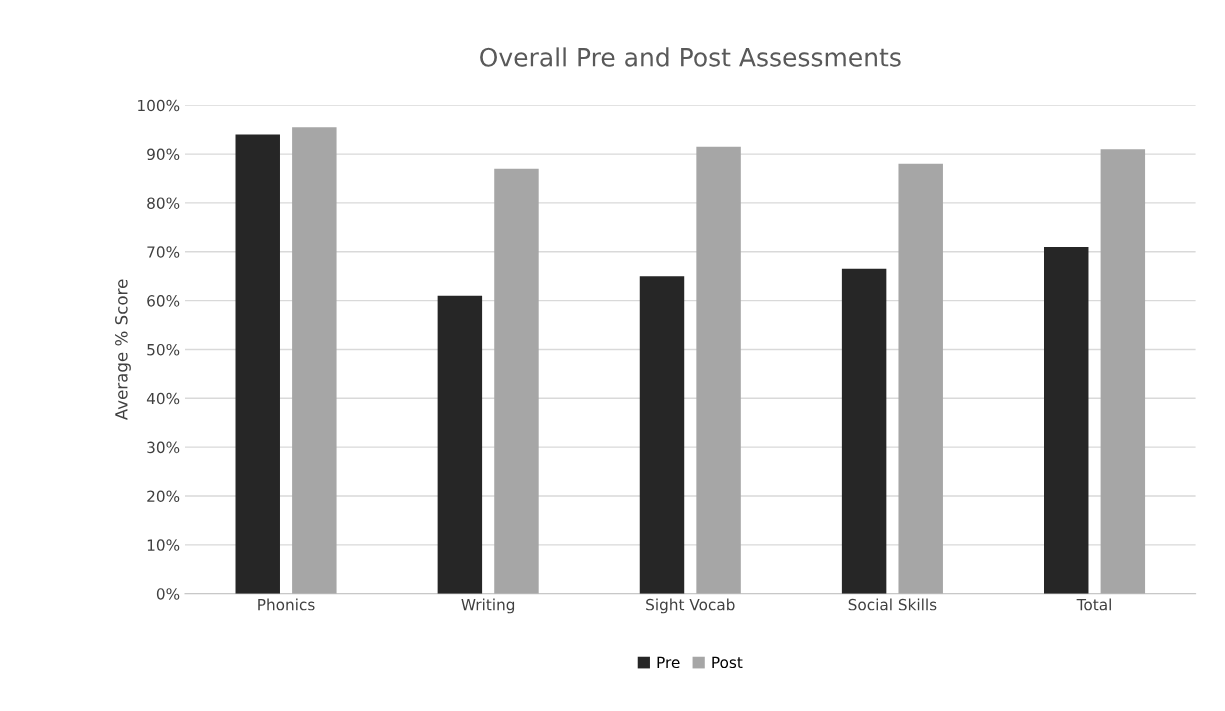 This screenshot has height=711, width=1225. I want to click on legend-label: Post, so click(727, 662).